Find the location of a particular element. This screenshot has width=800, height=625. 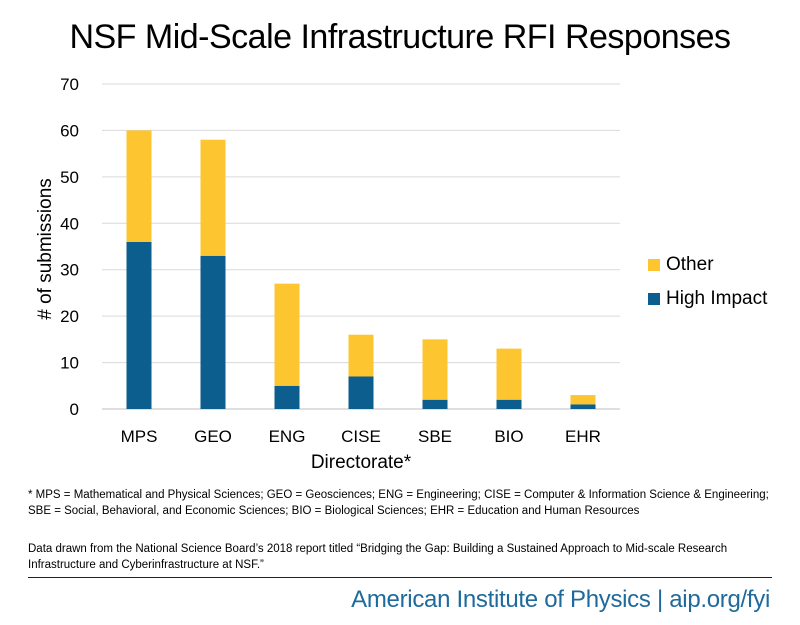

bar-bio-high-impact is located at coordinates (509, 404).